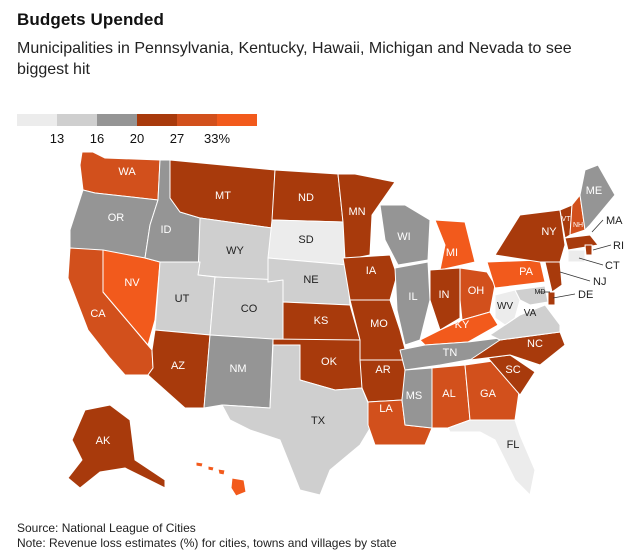  What do you see at coordinates (491, 457) in the screenshot?
I see `state-fl` at bounding box center [491, 457].